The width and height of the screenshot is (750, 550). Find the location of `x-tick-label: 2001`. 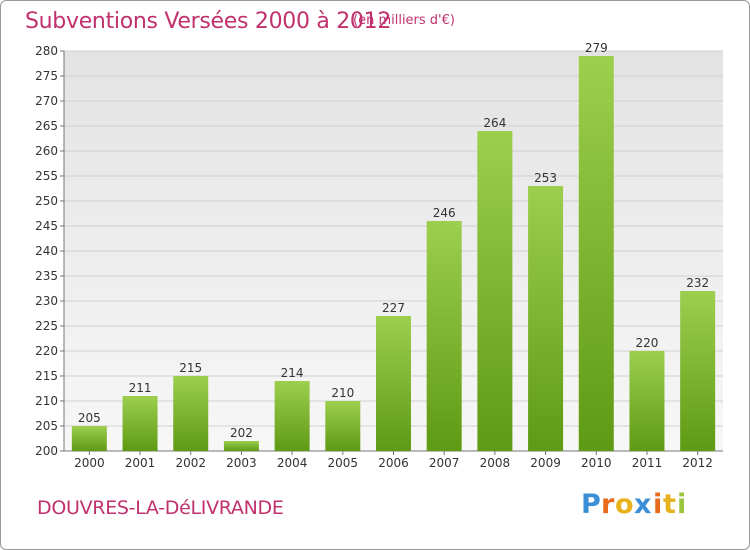

x-tick-label: 2001 is located at coordinates (140, 463).